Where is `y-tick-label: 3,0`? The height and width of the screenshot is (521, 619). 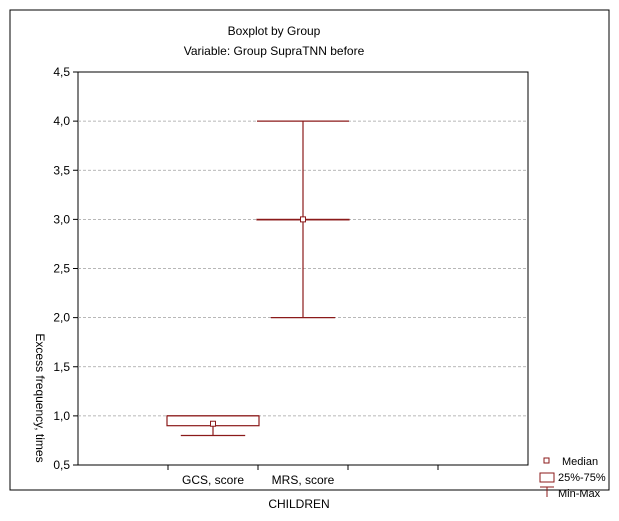
y-tick-label: 3,0 is located at coordinates (61, 219).